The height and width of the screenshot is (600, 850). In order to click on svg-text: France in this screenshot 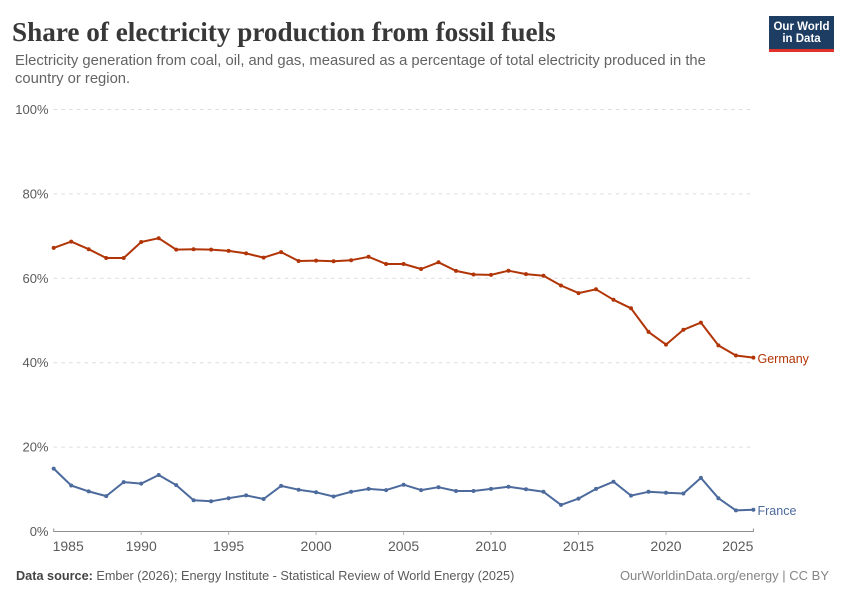, I will do `click(777, 511)`.